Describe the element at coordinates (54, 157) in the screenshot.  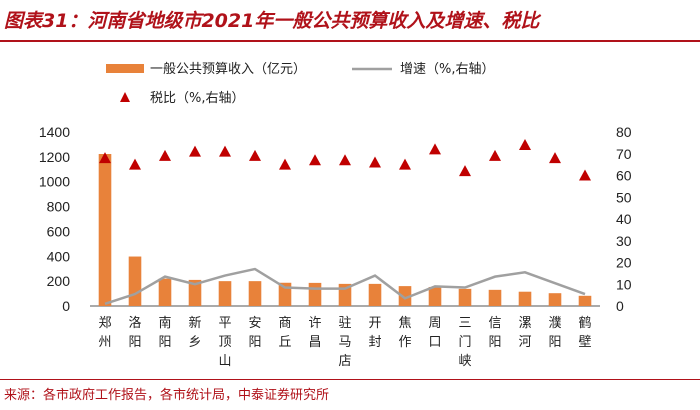
I see `y-left-tick-label: 1200` at that location.